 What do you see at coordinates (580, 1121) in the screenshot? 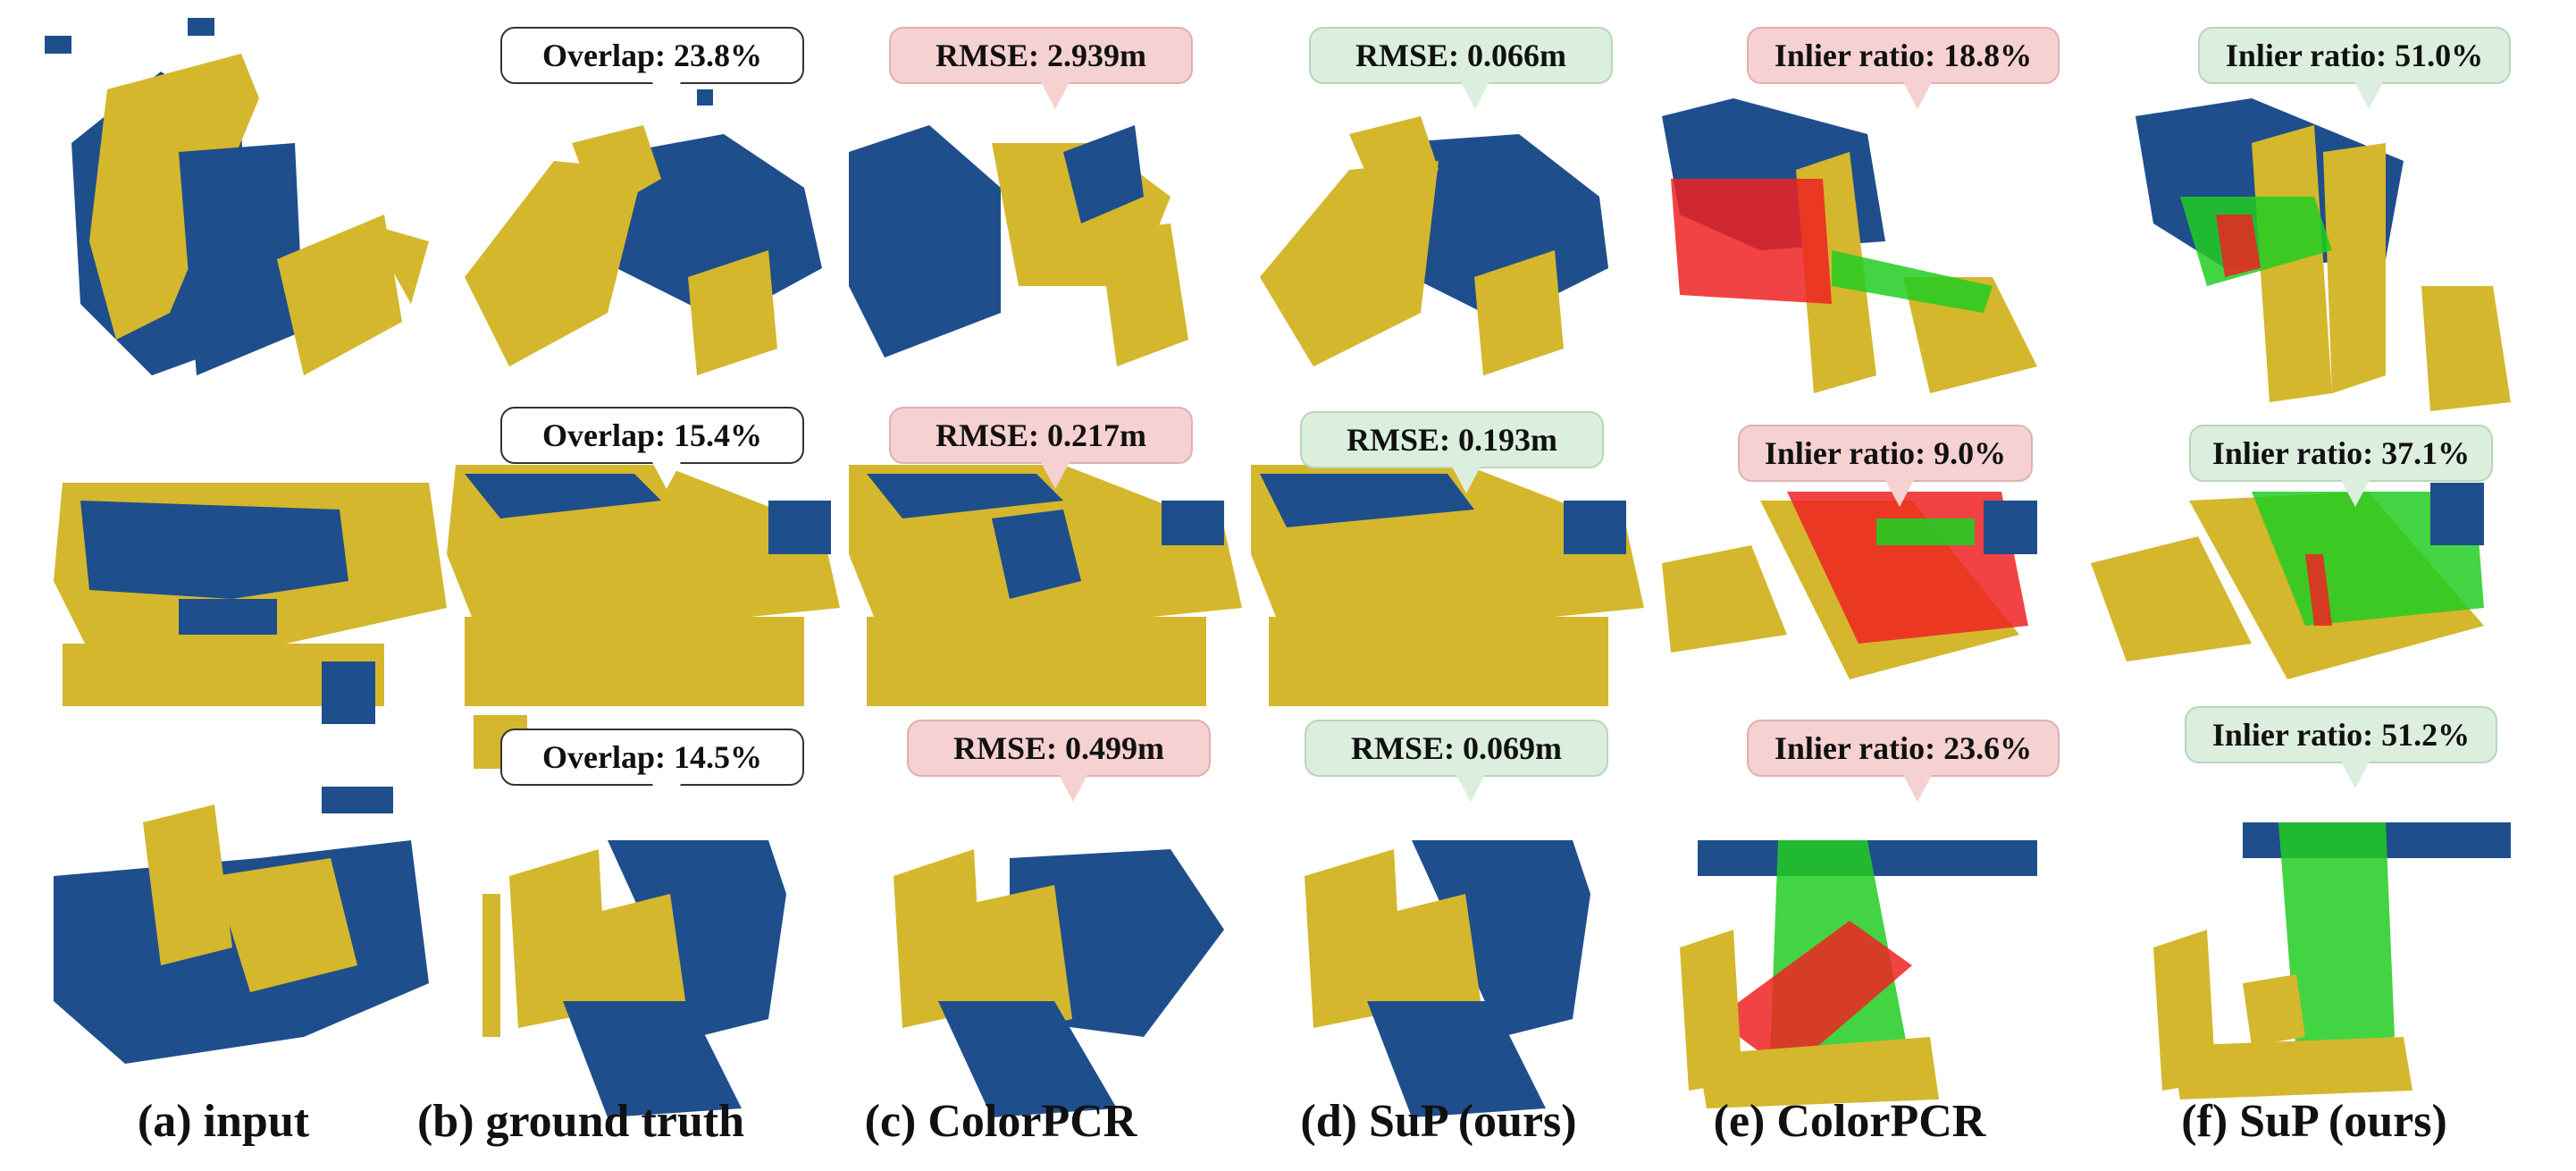
I see `caption-ground-truth: (b) ground truth` at bounding box center [580, 1121].